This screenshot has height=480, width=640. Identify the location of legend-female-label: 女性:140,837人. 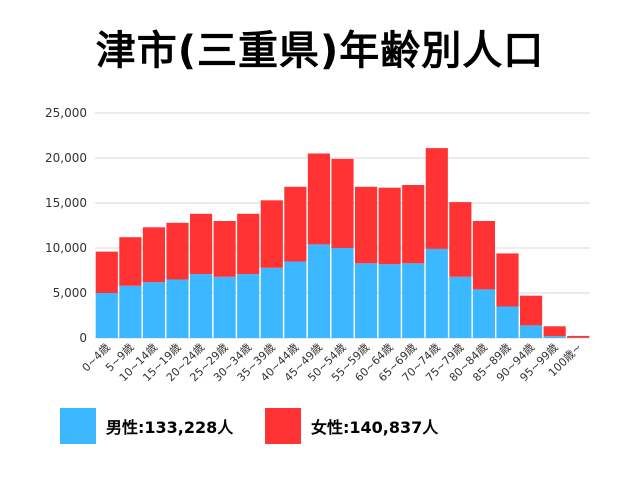
(375, 427).